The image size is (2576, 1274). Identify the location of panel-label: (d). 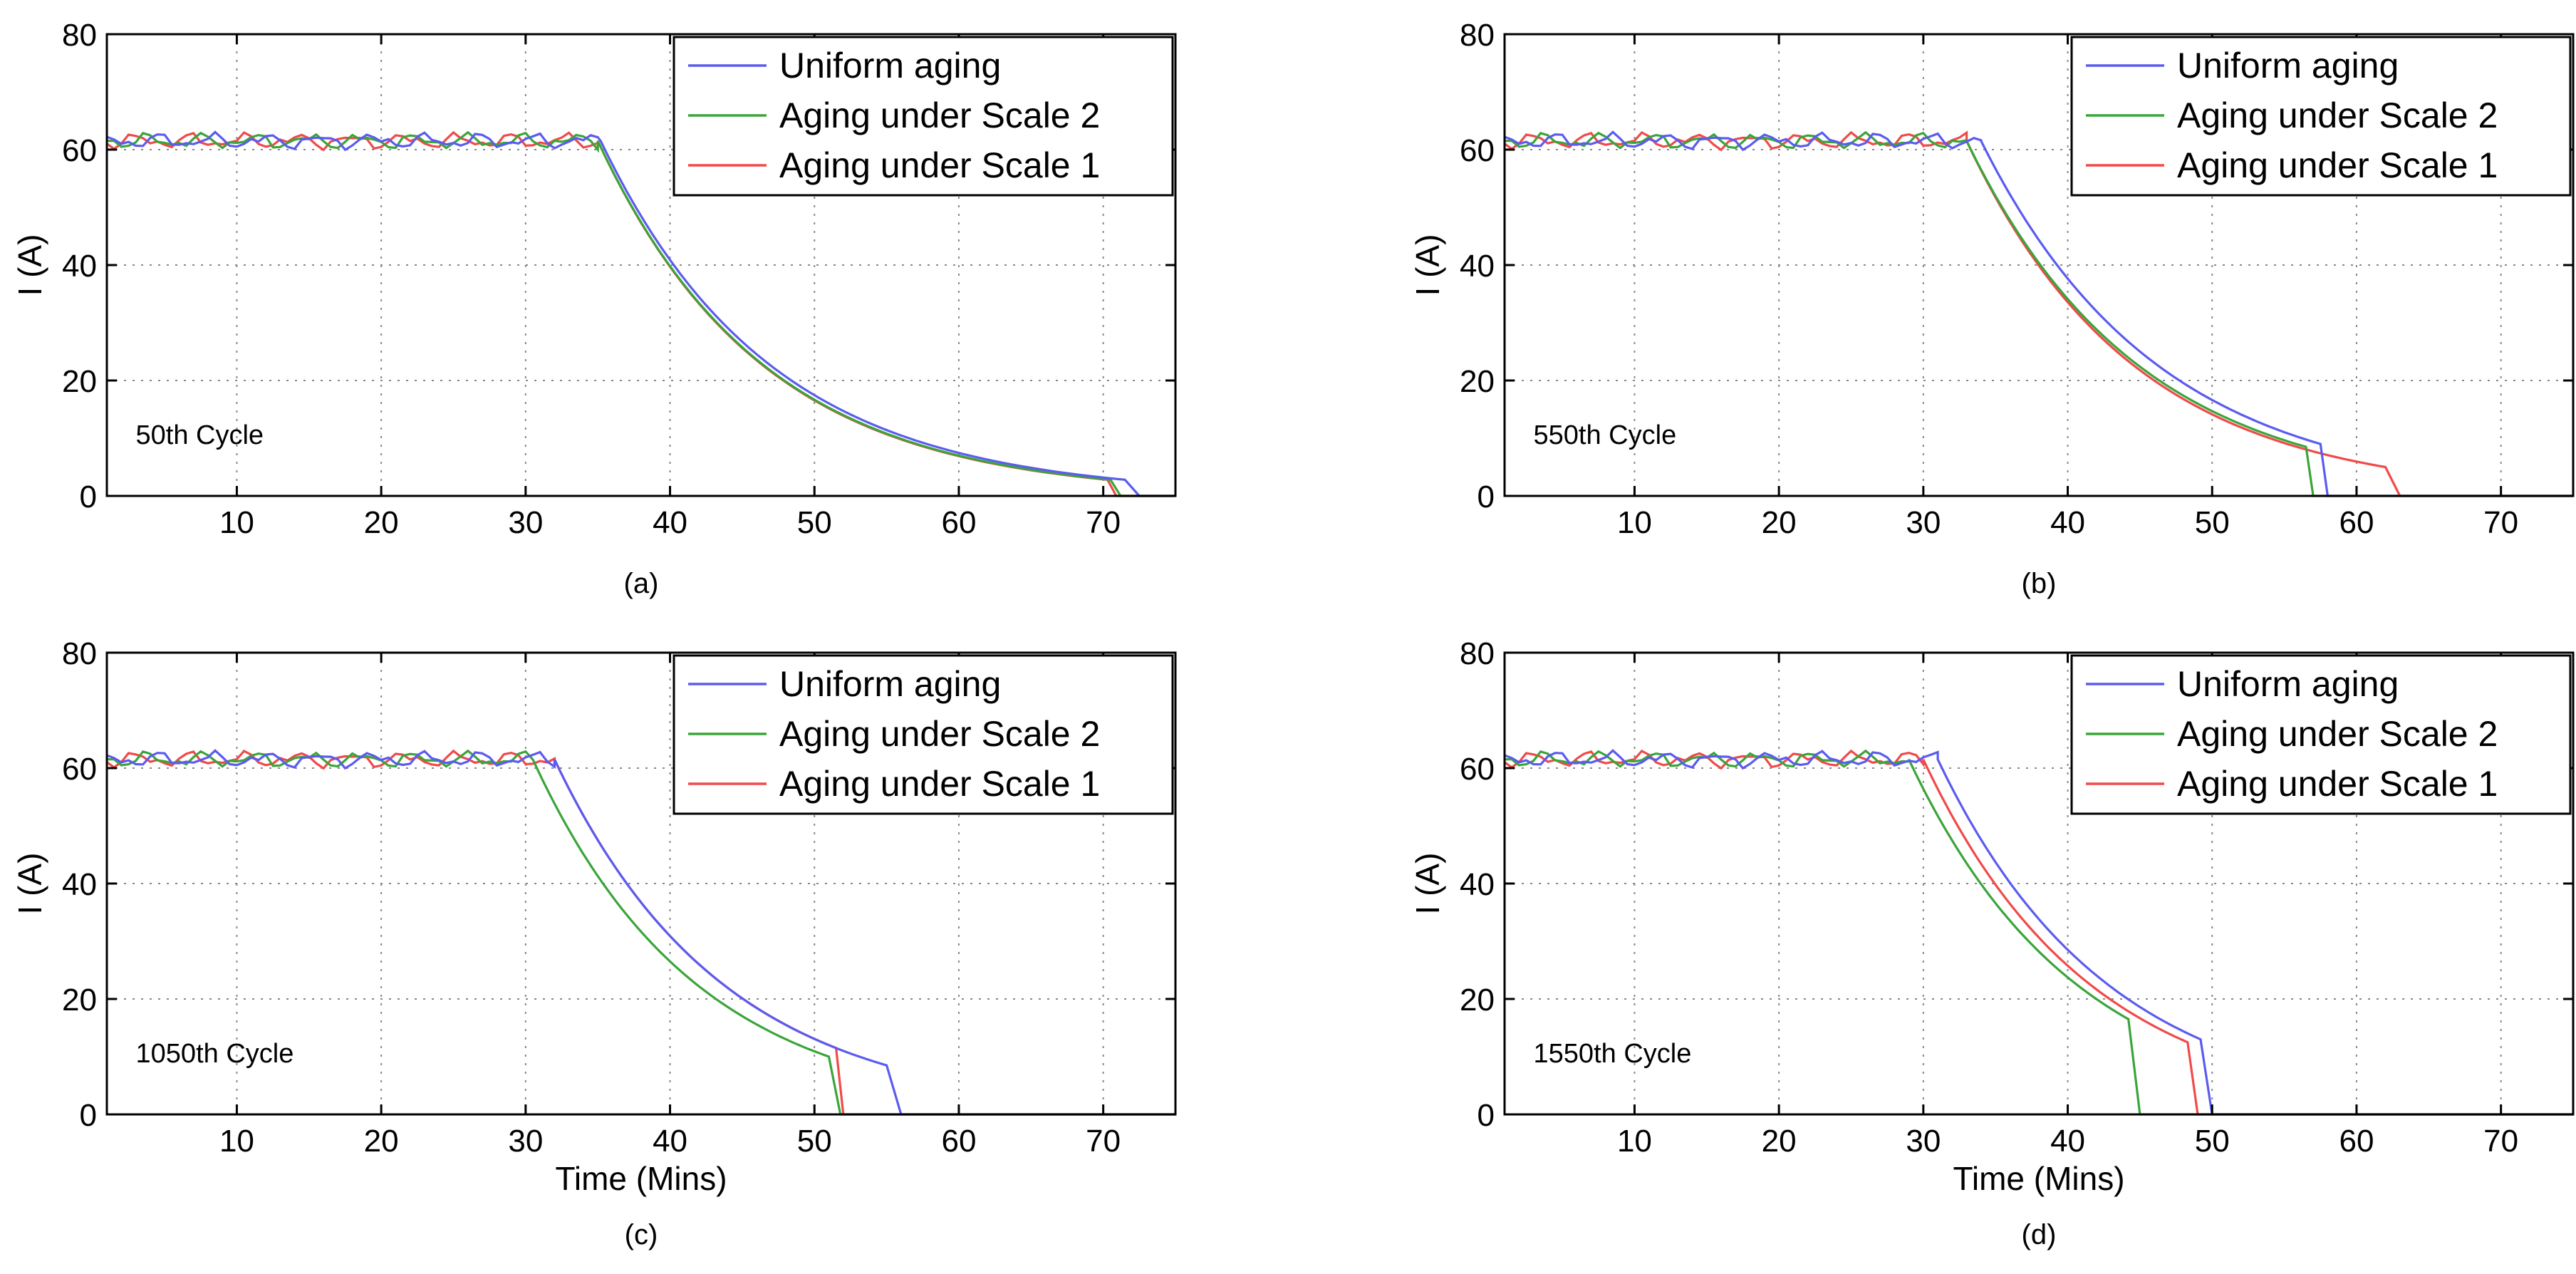
(2039, 1234).